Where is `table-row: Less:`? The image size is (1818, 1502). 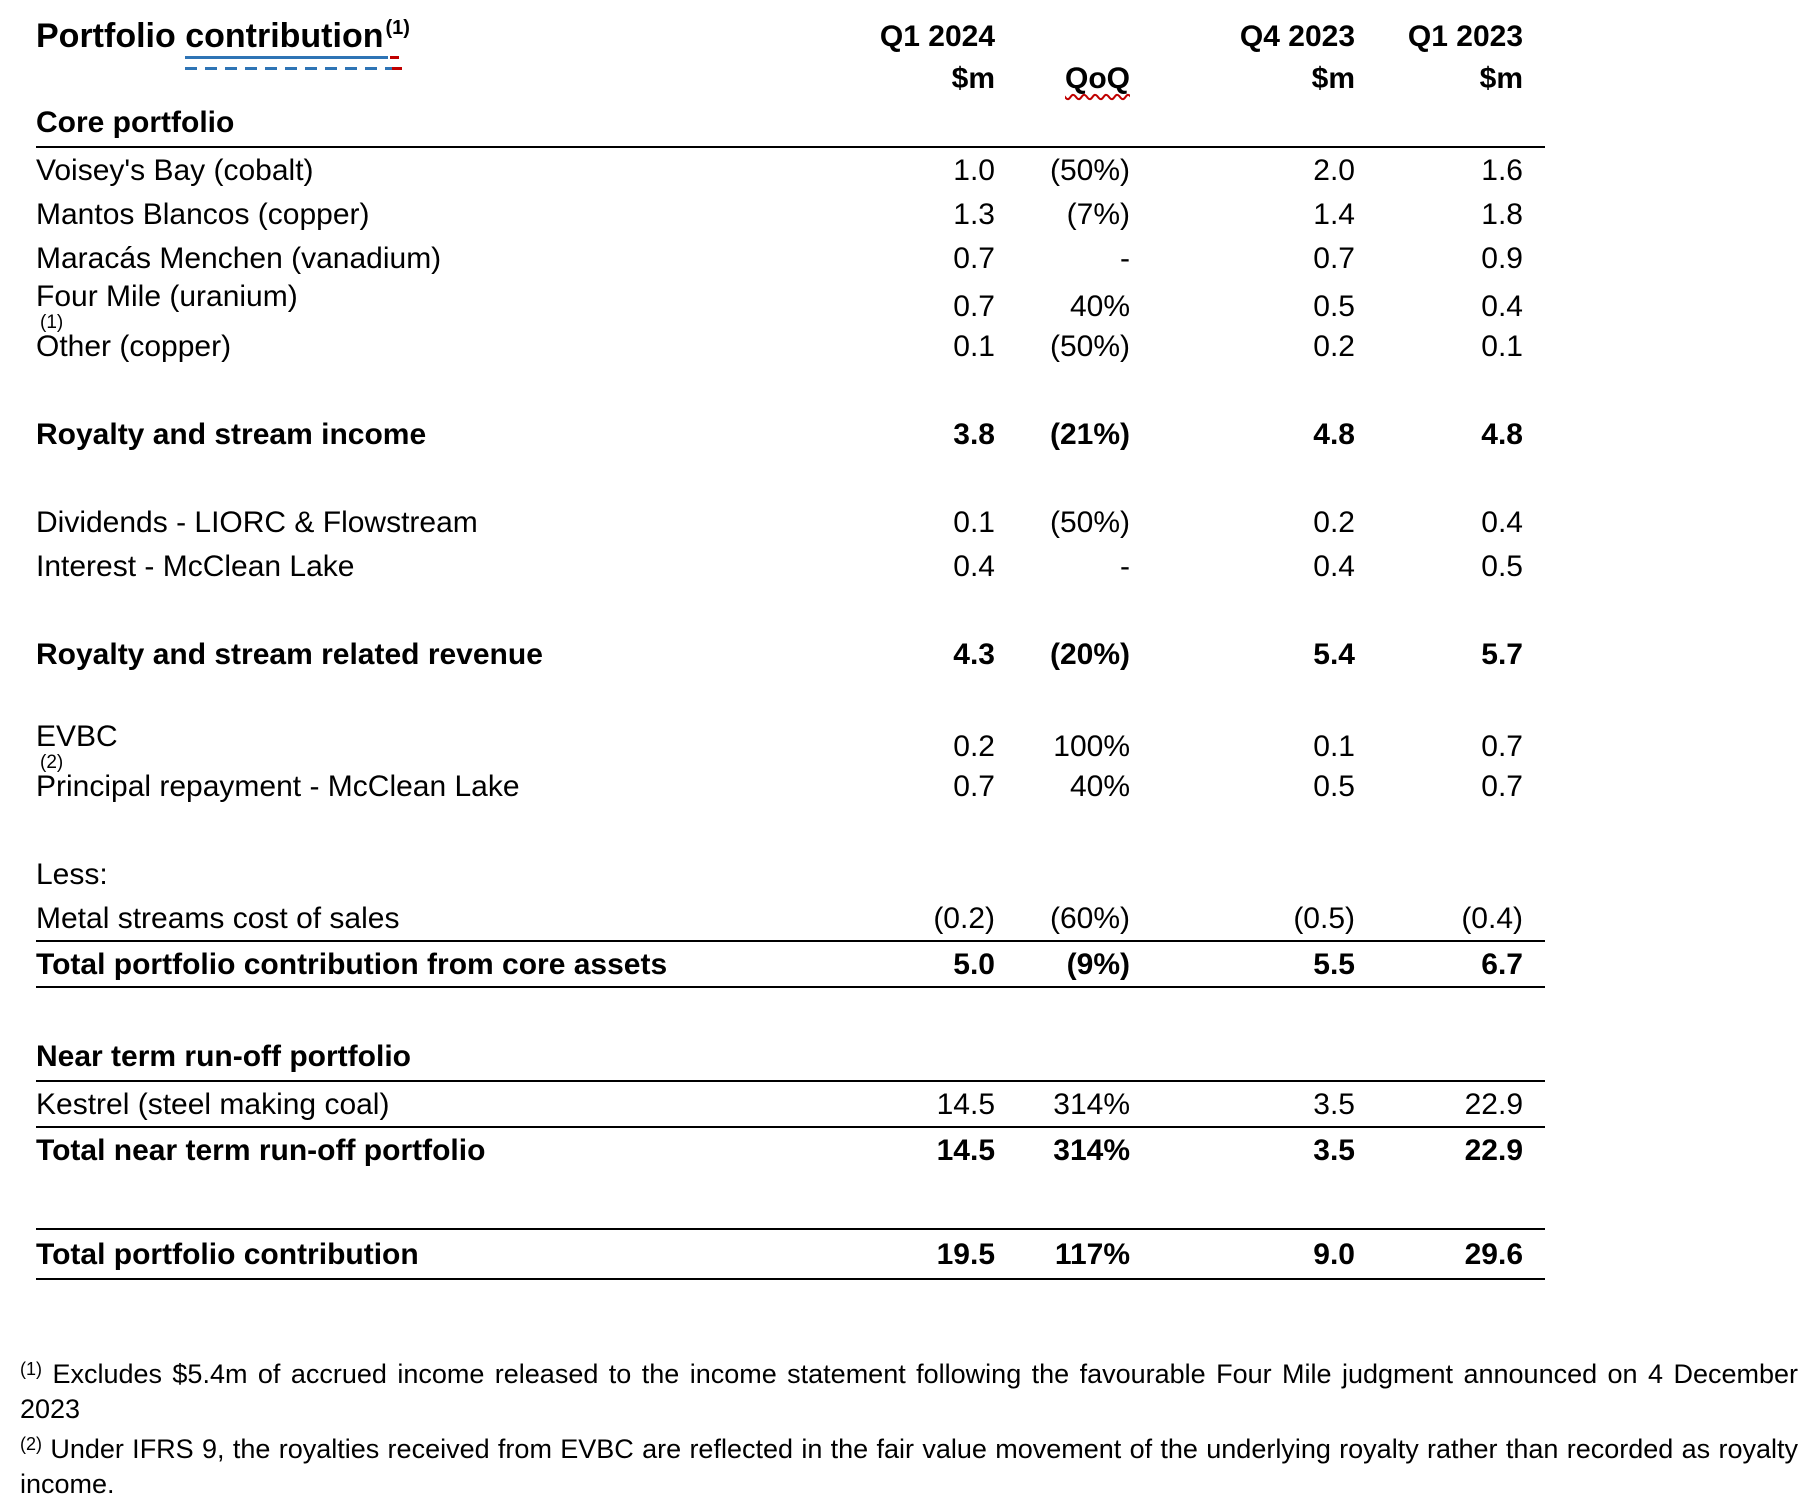 table-row: Less: is located at coordinates (790, 874).